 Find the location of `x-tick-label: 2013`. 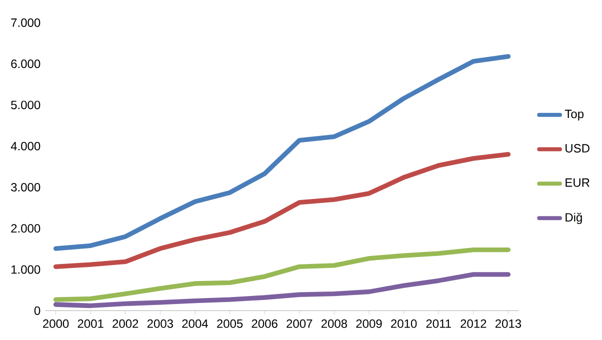

x-tick-label: 2013 is located at coordinates (508, 323).